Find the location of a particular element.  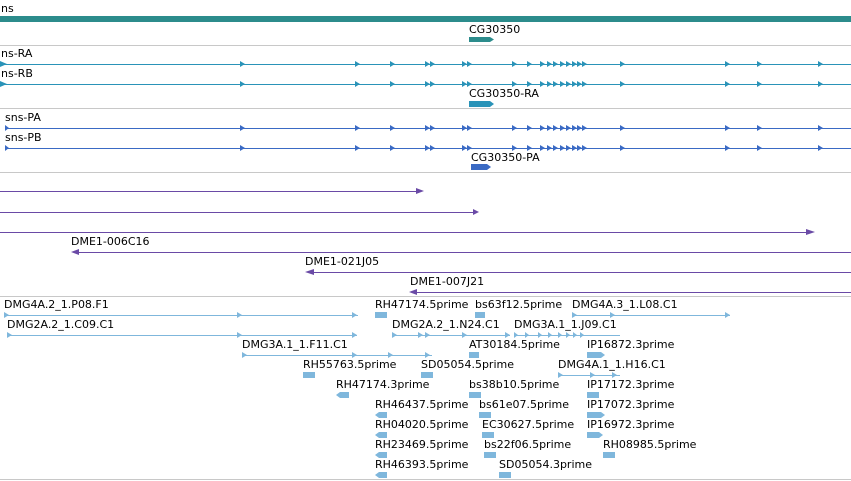

clone-label-dme1-007j21: DME1-007J21 is located at coordinates (447, 281).